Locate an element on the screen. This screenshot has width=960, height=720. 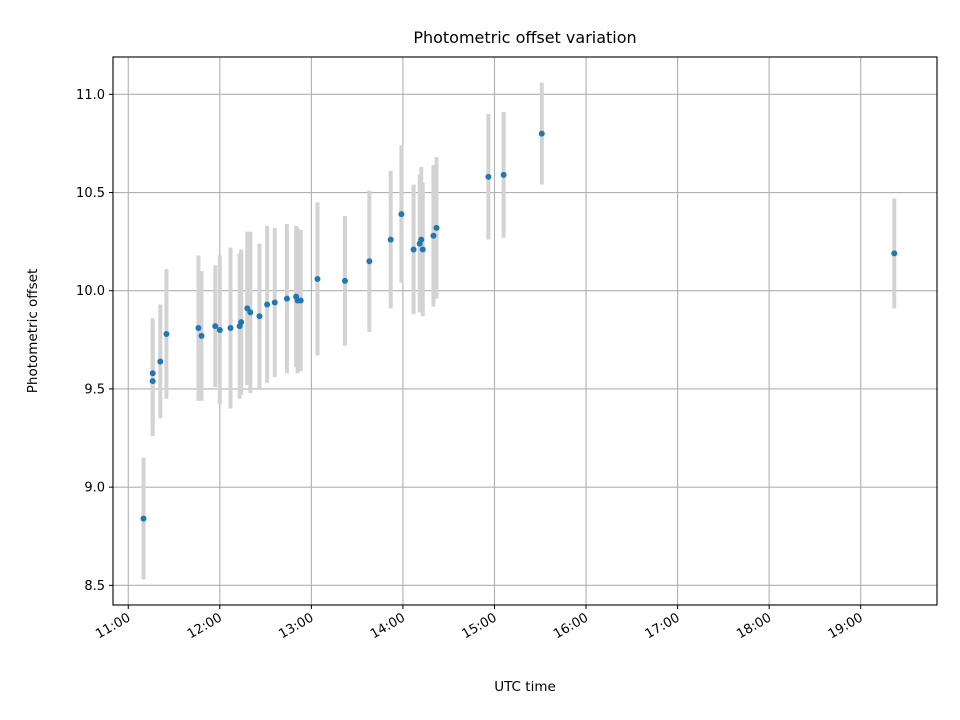
y-tick-label: 10.5 is located at coordinates (90, 193).